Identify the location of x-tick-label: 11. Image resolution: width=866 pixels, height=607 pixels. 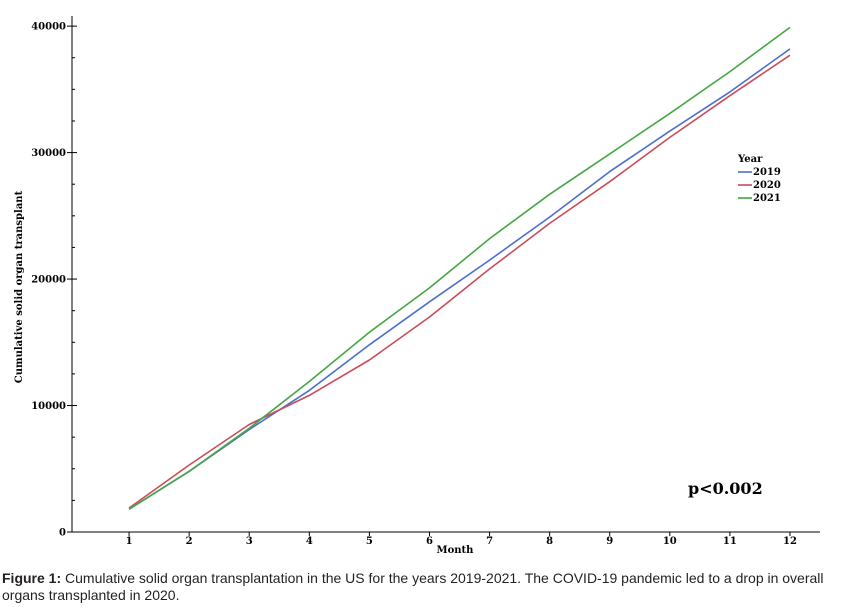
(730, 541).